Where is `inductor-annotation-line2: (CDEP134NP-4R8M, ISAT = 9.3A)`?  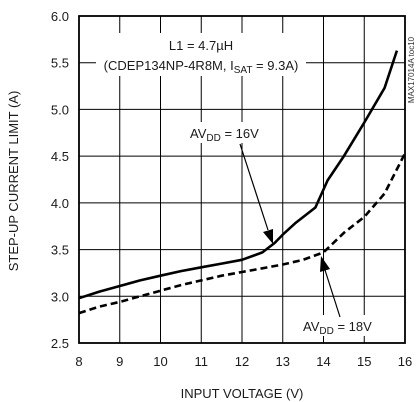 inductor-annotation-line2: (CDEP134NP-4R8M, ISAT = 9.3A) is located at coordinates (201, 67).